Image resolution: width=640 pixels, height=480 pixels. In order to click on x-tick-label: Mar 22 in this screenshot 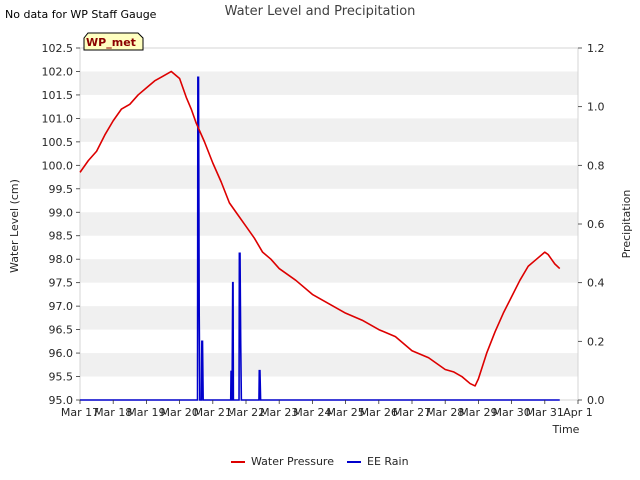, I will do `click(246, 412)`.